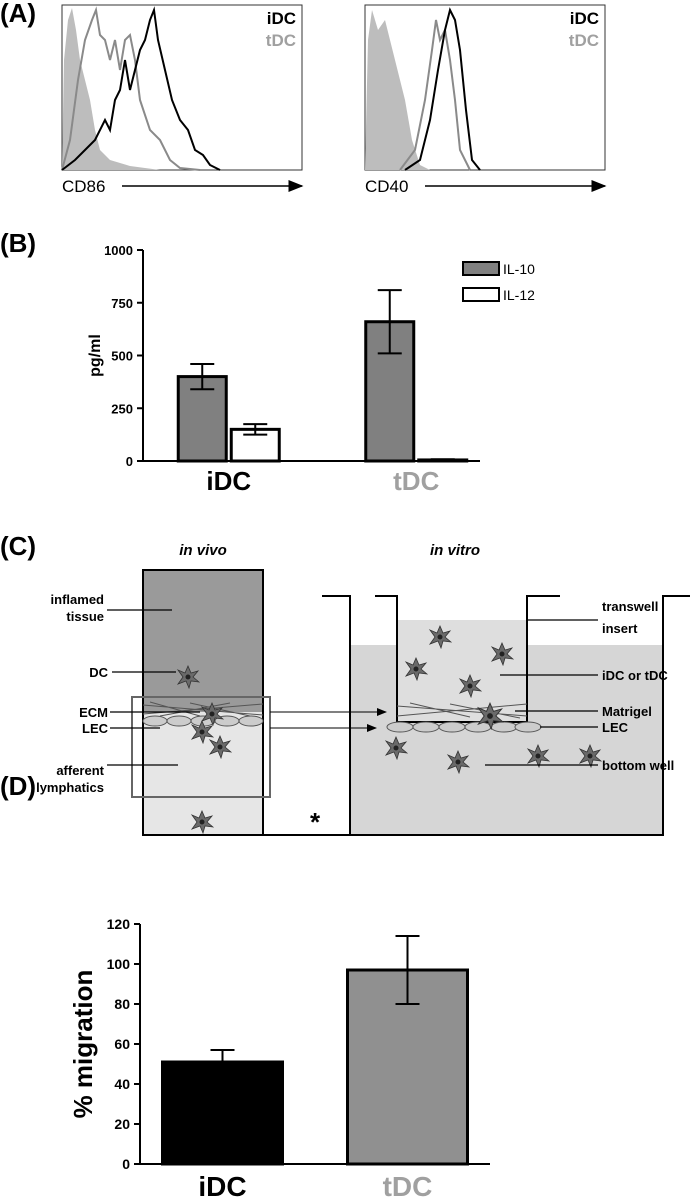  I want to click on in-vivo-title: in vivo, so click(203, 550).